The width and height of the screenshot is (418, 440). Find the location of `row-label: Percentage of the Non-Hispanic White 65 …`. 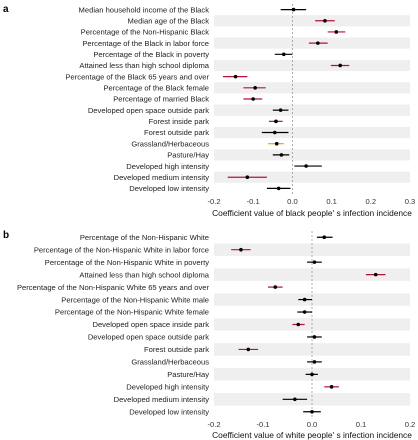

row-label: Percentage of the Non-Hispanic White 65 … is located at coordinates (113, 287).